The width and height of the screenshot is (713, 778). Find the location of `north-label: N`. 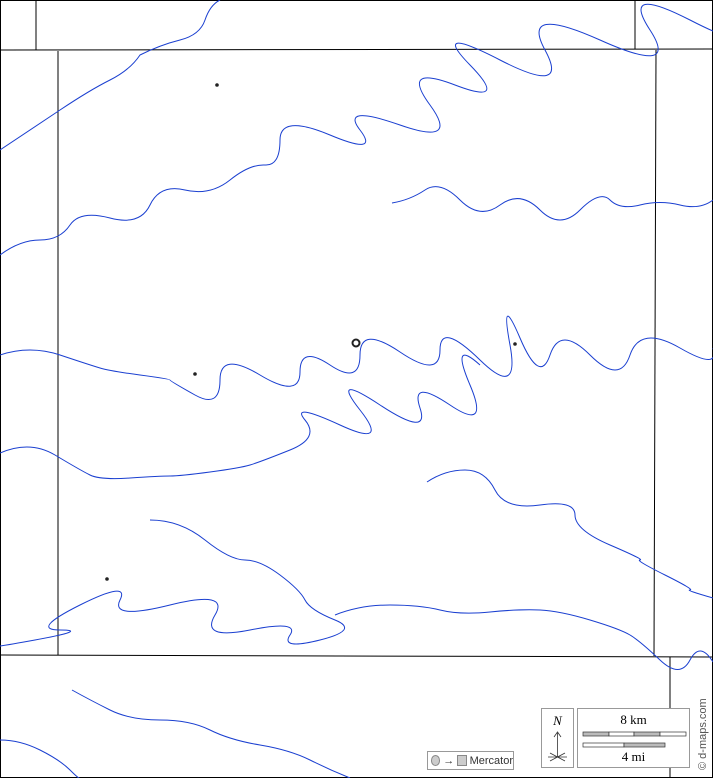

north-label: N is located at coordinates (557, 720).